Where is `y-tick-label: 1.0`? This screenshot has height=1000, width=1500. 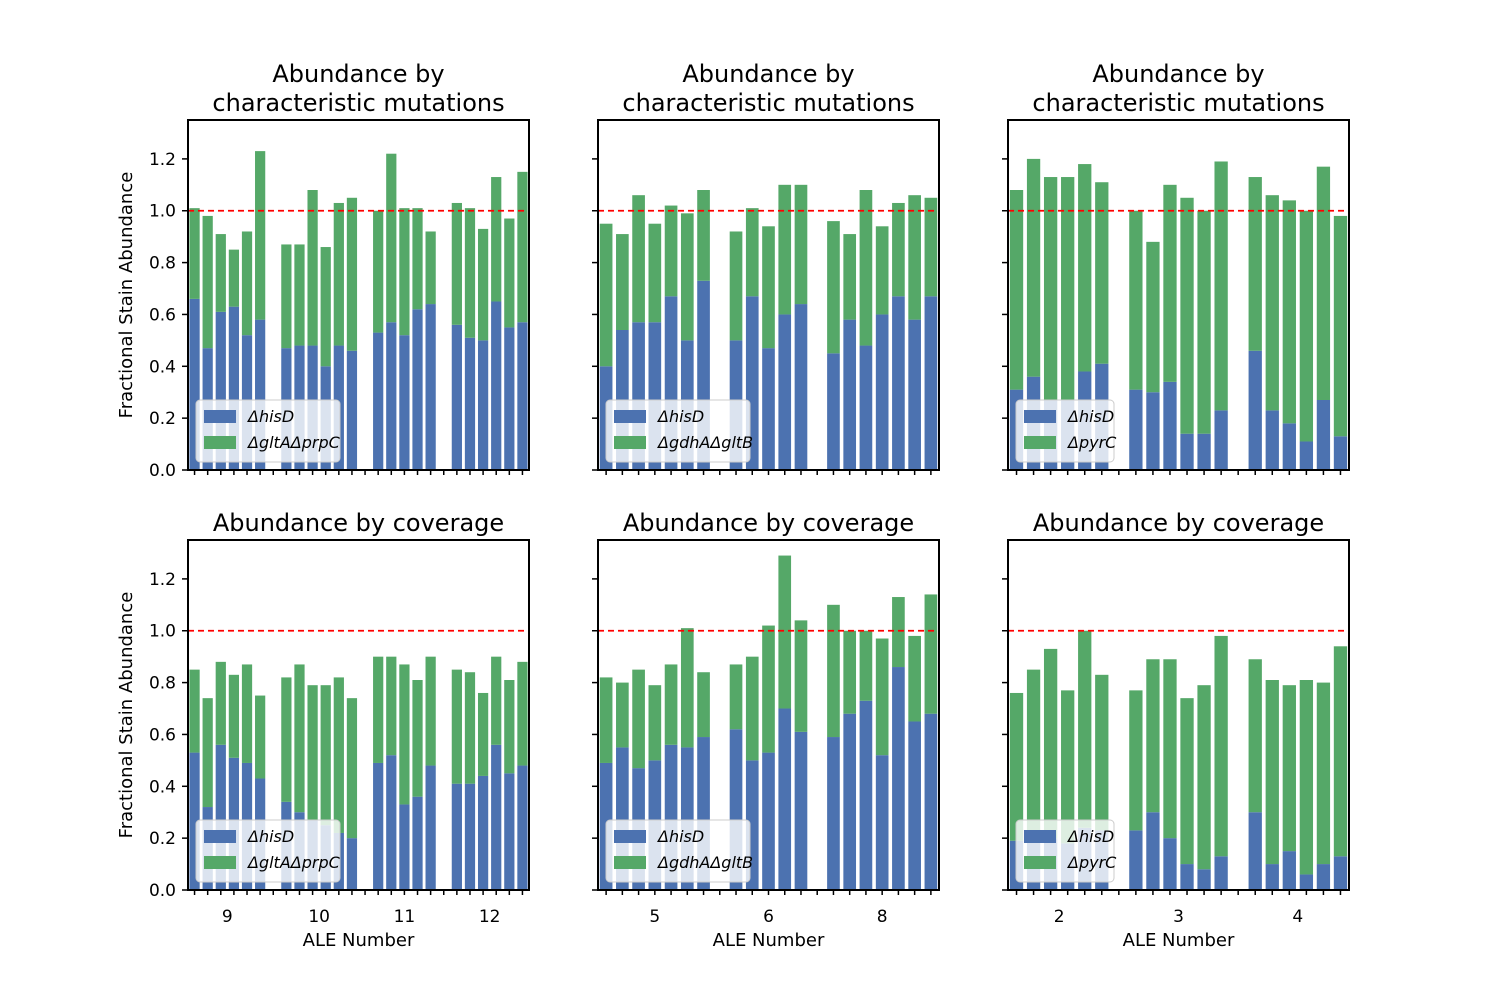
y-tick-label: 1.0 is located at coordinates (162, 212).